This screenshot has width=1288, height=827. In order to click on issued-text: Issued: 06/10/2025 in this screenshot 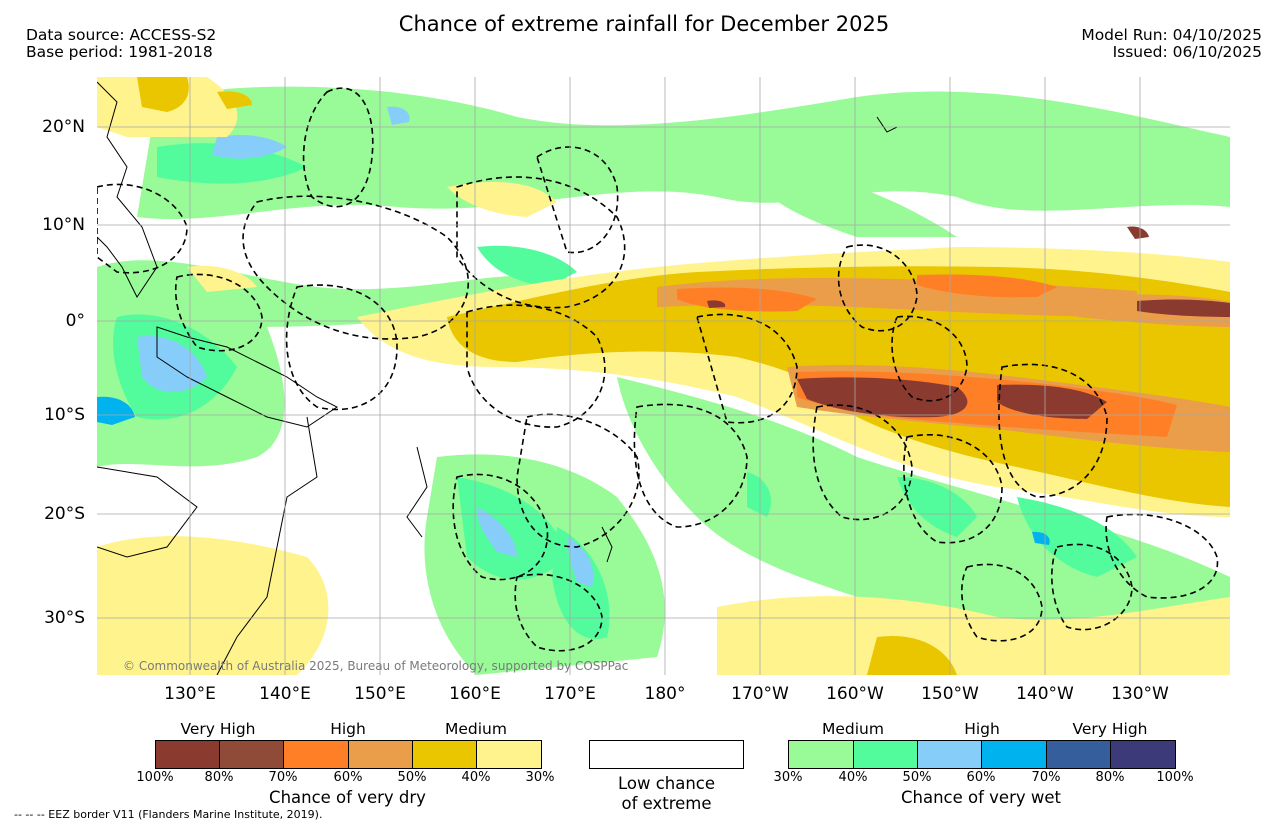, I will do `click(1187, 52)`.